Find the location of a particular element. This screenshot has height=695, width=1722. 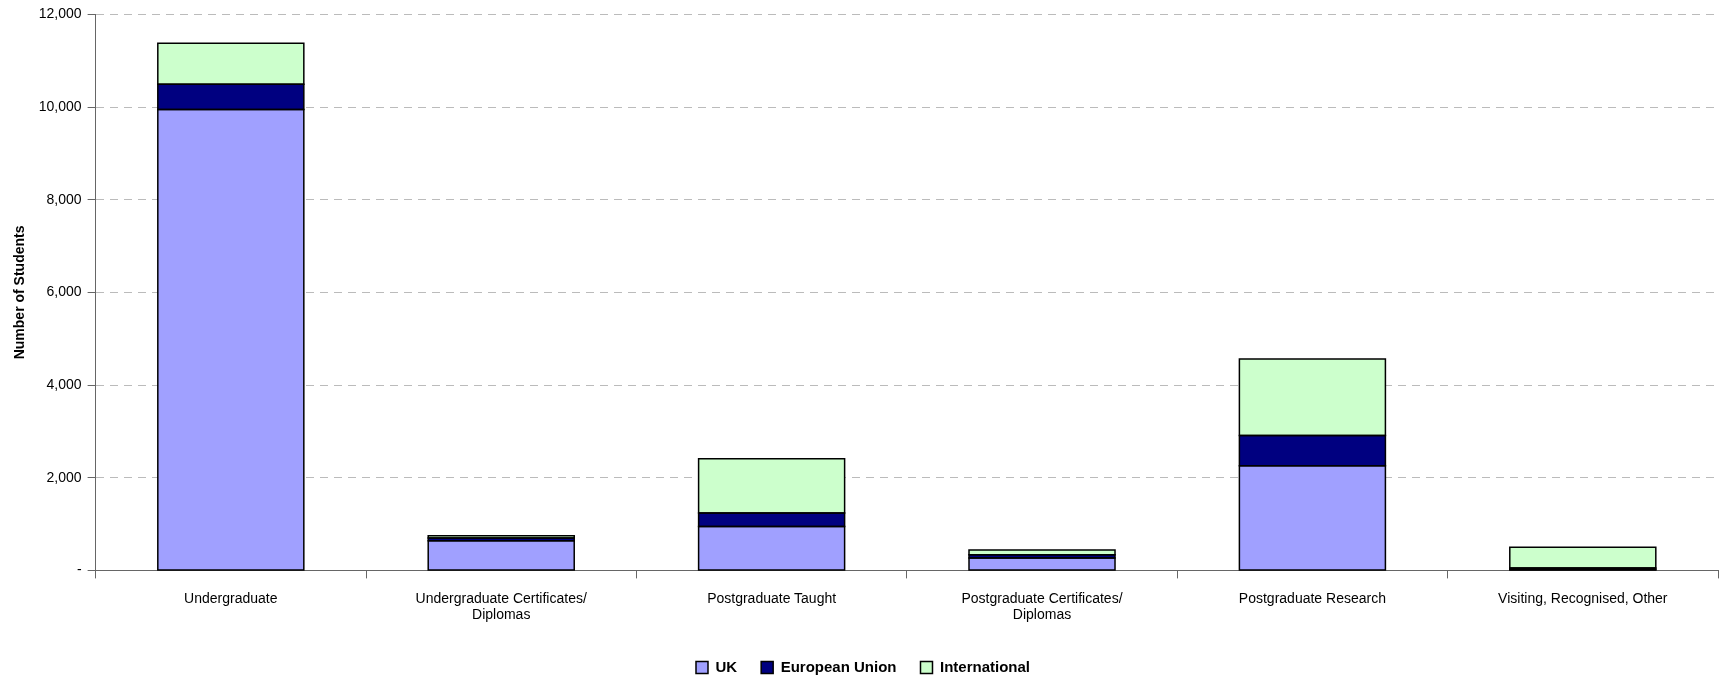

x-tick-label: Undergraduate Certificates/ Diplomas is located at coordinates (501, 606).